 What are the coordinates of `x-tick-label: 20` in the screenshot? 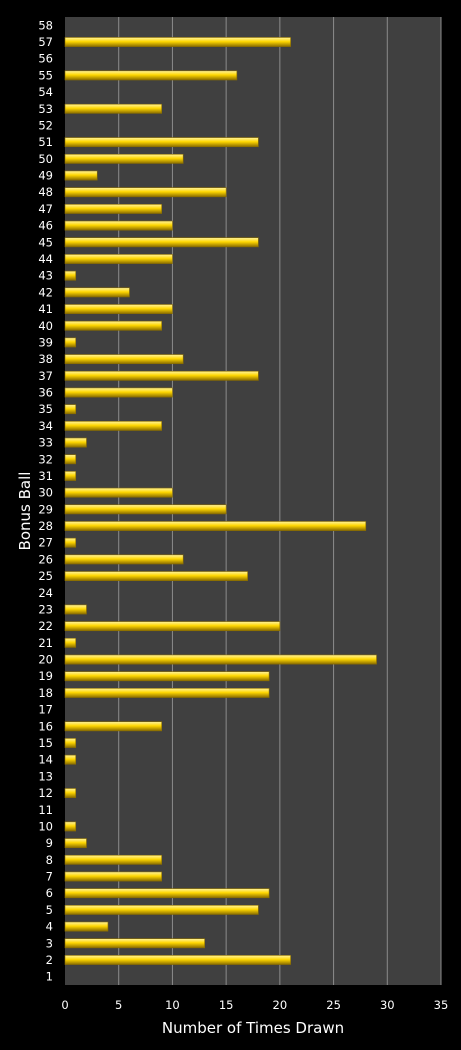 It's located at (280, 1005).